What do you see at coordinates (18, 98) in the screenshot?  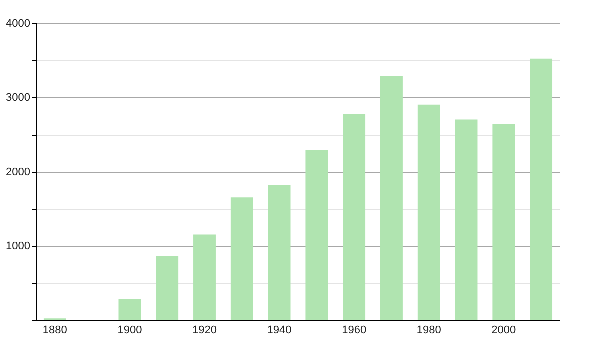 I see `y-tick-label: 3000` at bounding box center [18, 98].